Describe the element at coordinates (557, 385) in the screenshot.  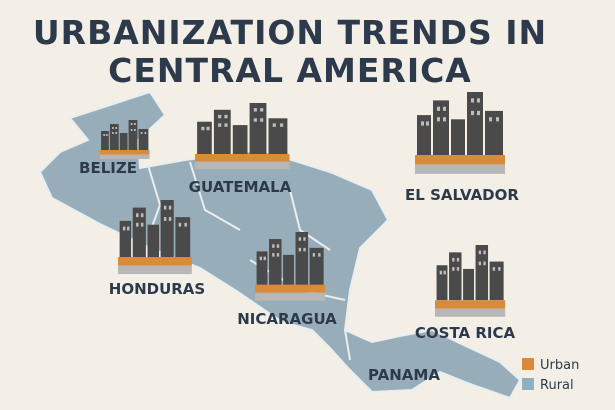
I see `legend-label: Rural` at that location.